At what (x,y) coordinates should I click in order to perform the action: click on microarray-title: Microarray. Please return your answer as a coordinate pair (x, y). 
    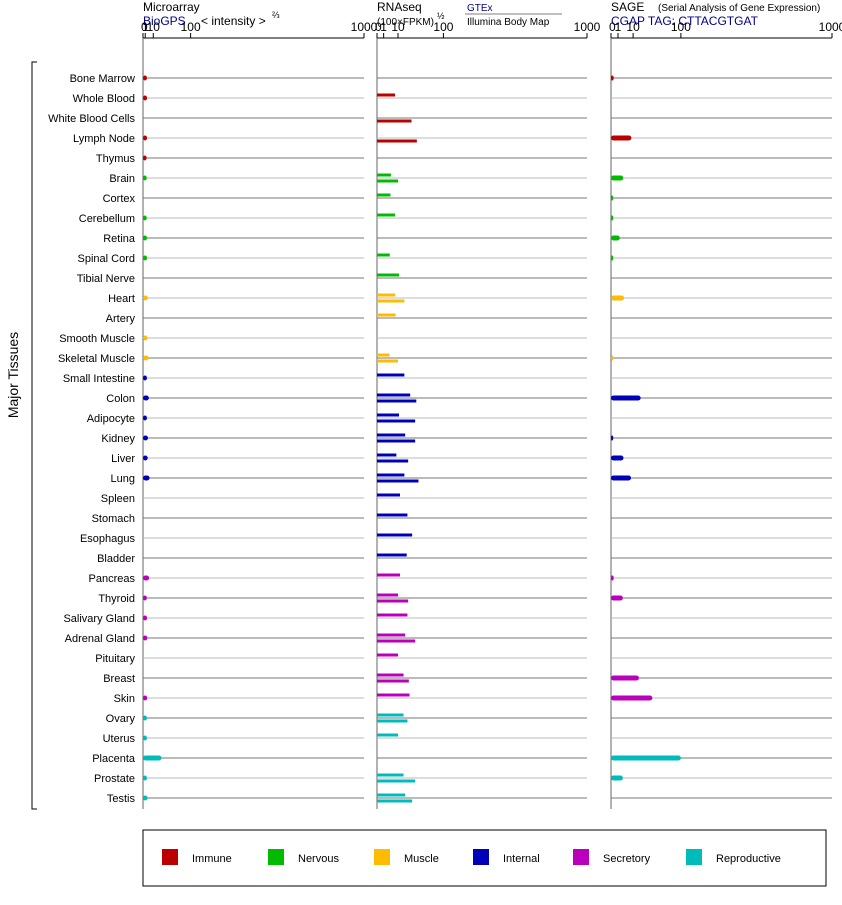
    Looking at the image, I should click on (171, 7).